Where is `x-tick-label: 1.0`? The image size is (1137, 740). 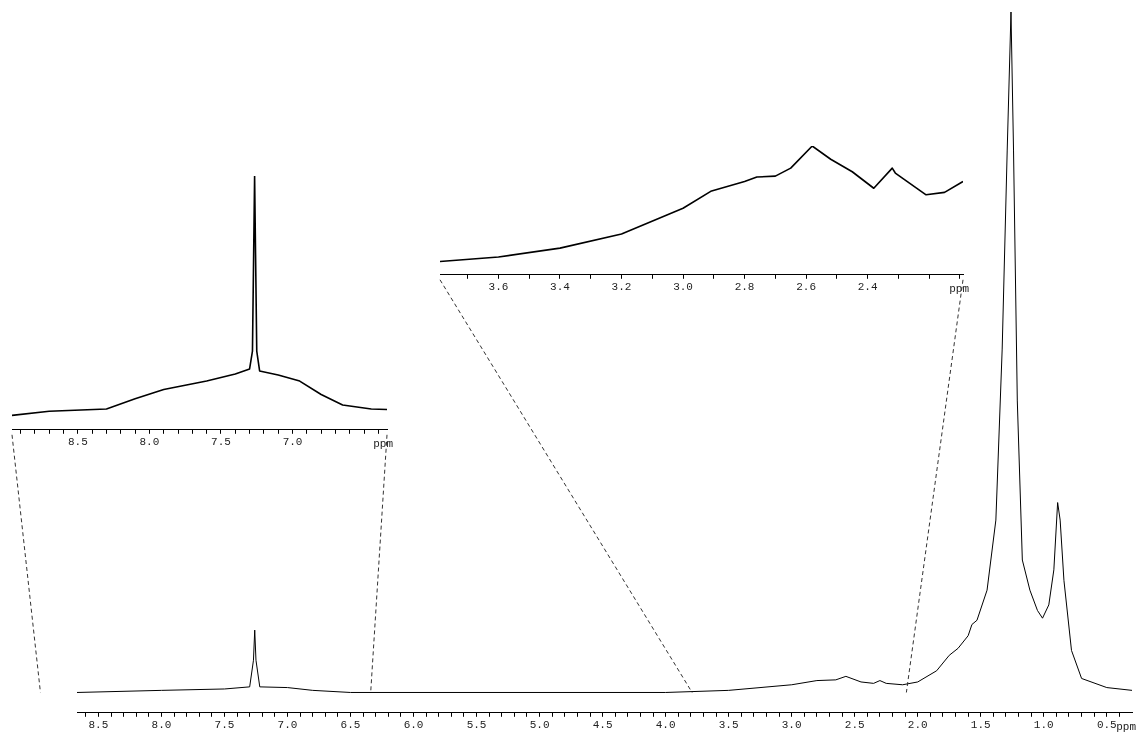 x-tick-label: 1.0 is located at coordinates (1043, 725).